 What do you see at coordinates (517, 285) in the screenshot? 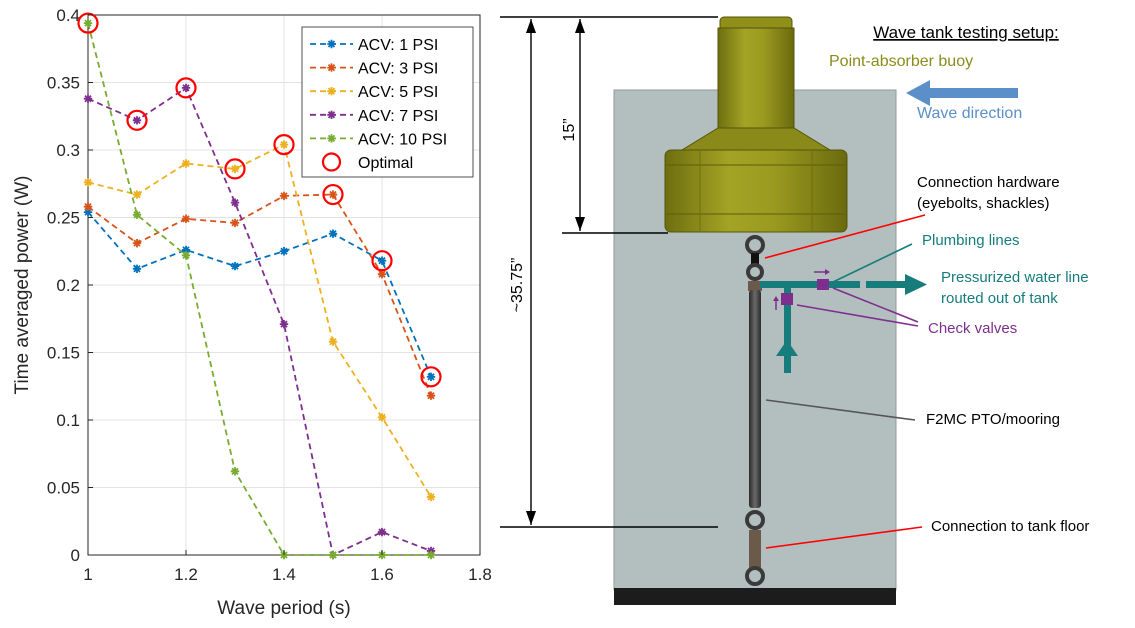
I see `dimension-35-75-label: ~35.75”` at bounding box center [517, 285].